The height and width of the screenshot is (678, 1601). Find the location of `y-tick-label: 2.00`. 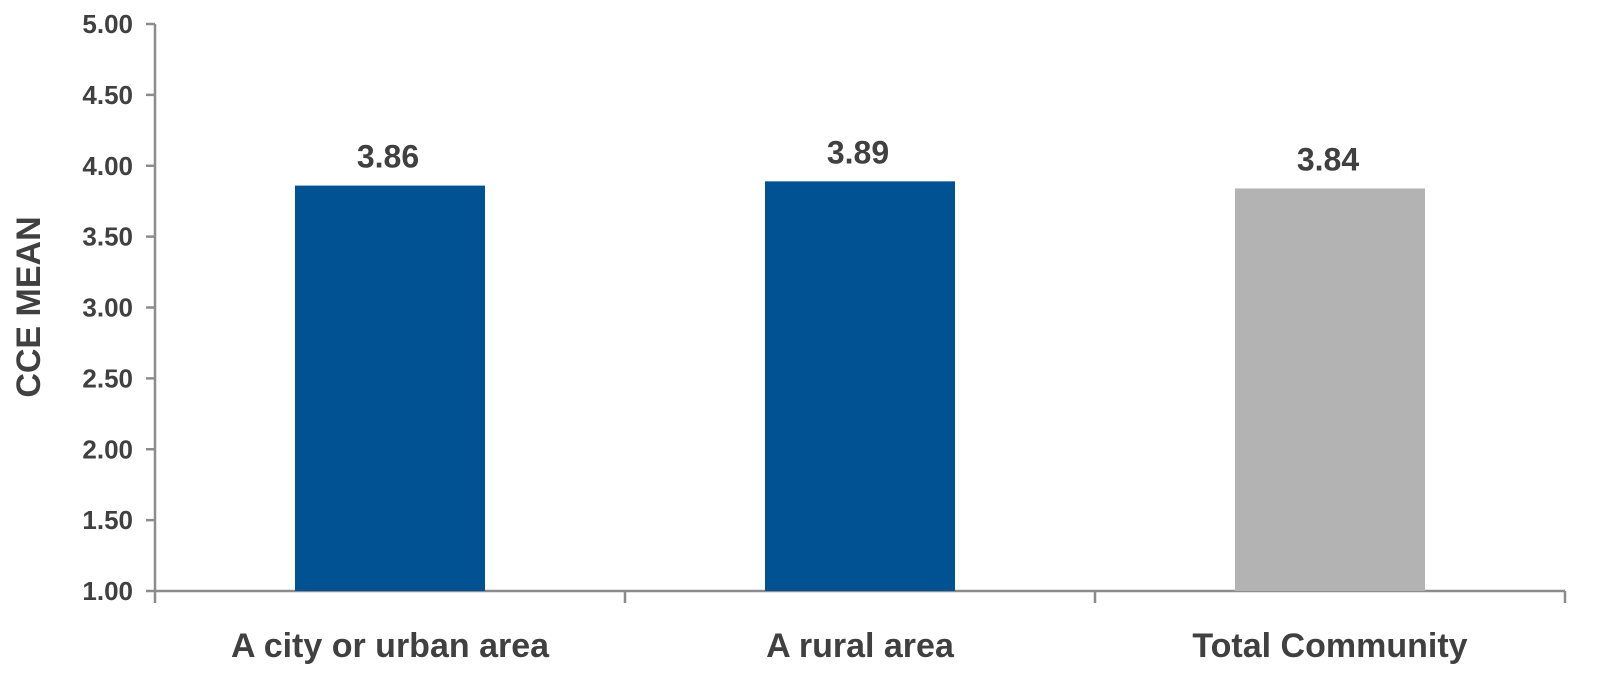

y-tick-label: 2.00 is located at coordinates (107, 449).